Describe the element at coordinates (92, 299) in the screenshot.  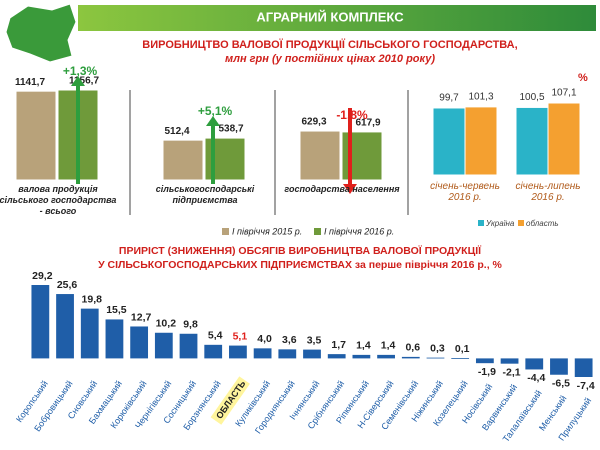
I see `value-label: 19,8` at that location.